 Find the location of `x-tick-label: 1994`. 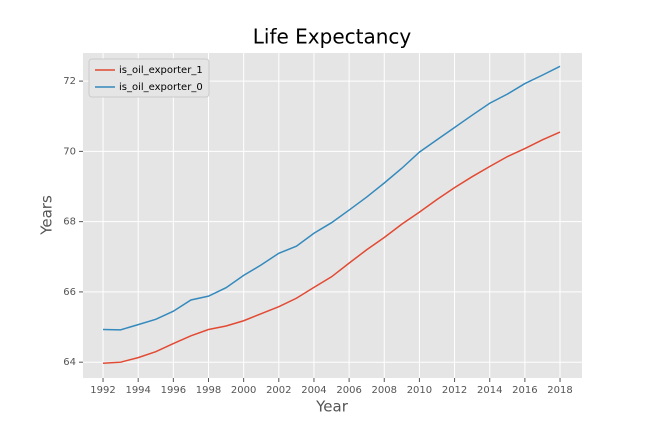

x-tick-label: 1994 is located at coordinates (137, 390).